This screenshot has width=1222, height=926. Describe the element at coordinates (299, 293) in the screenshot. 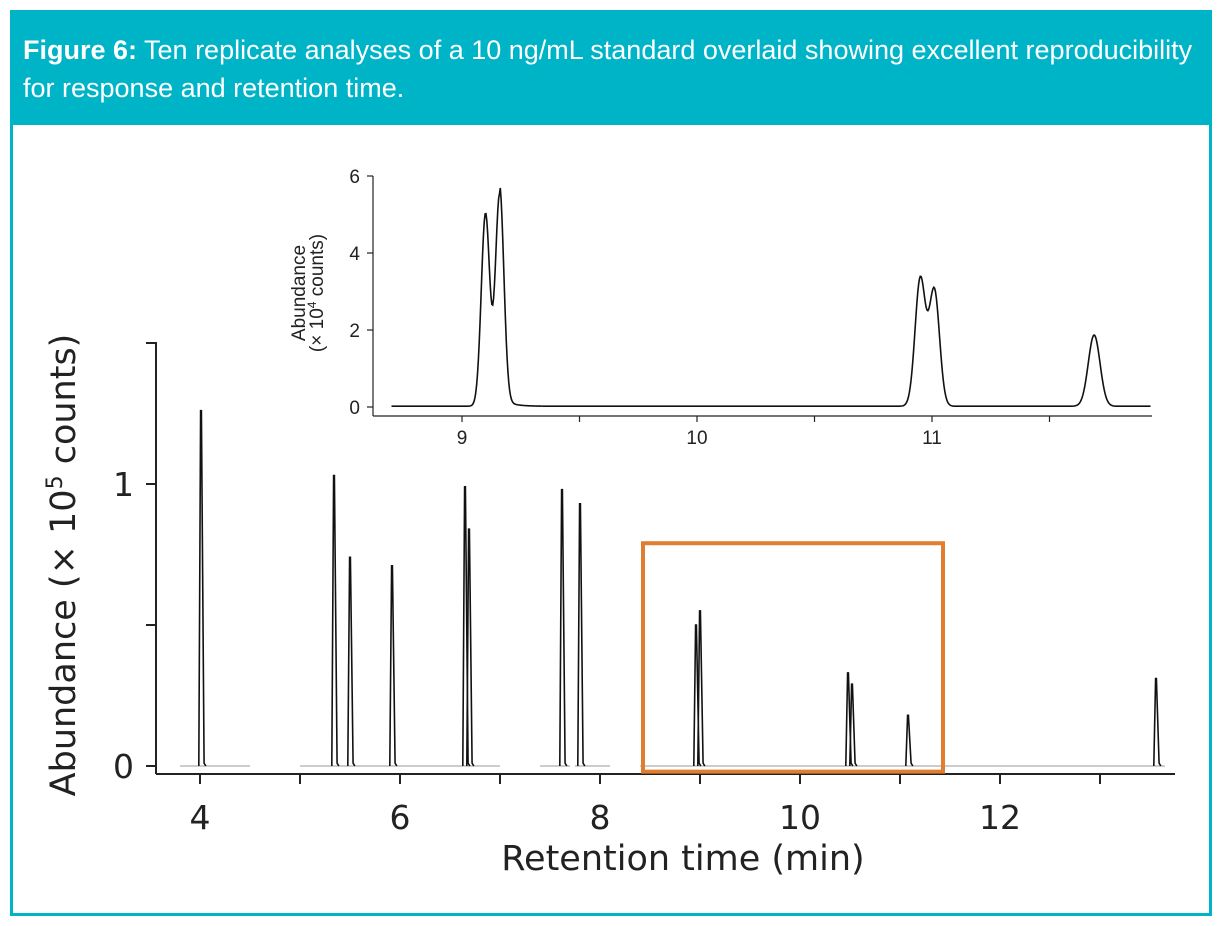

I see `inset-y-axis-label: Abundance` at that location.